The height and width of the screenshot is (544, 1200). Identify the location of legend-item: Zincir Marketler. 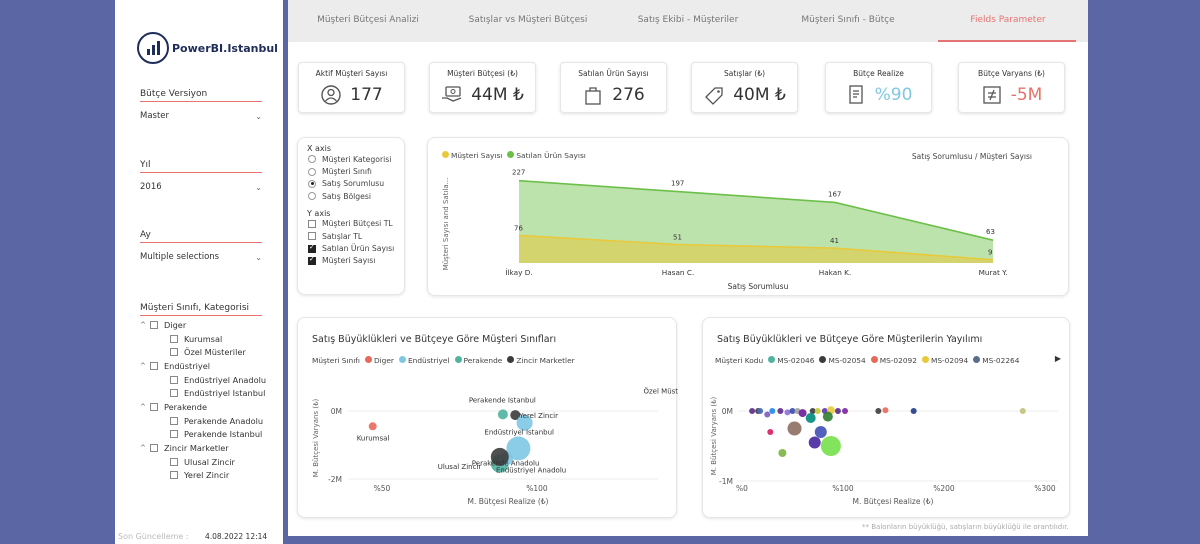
(541, 360).